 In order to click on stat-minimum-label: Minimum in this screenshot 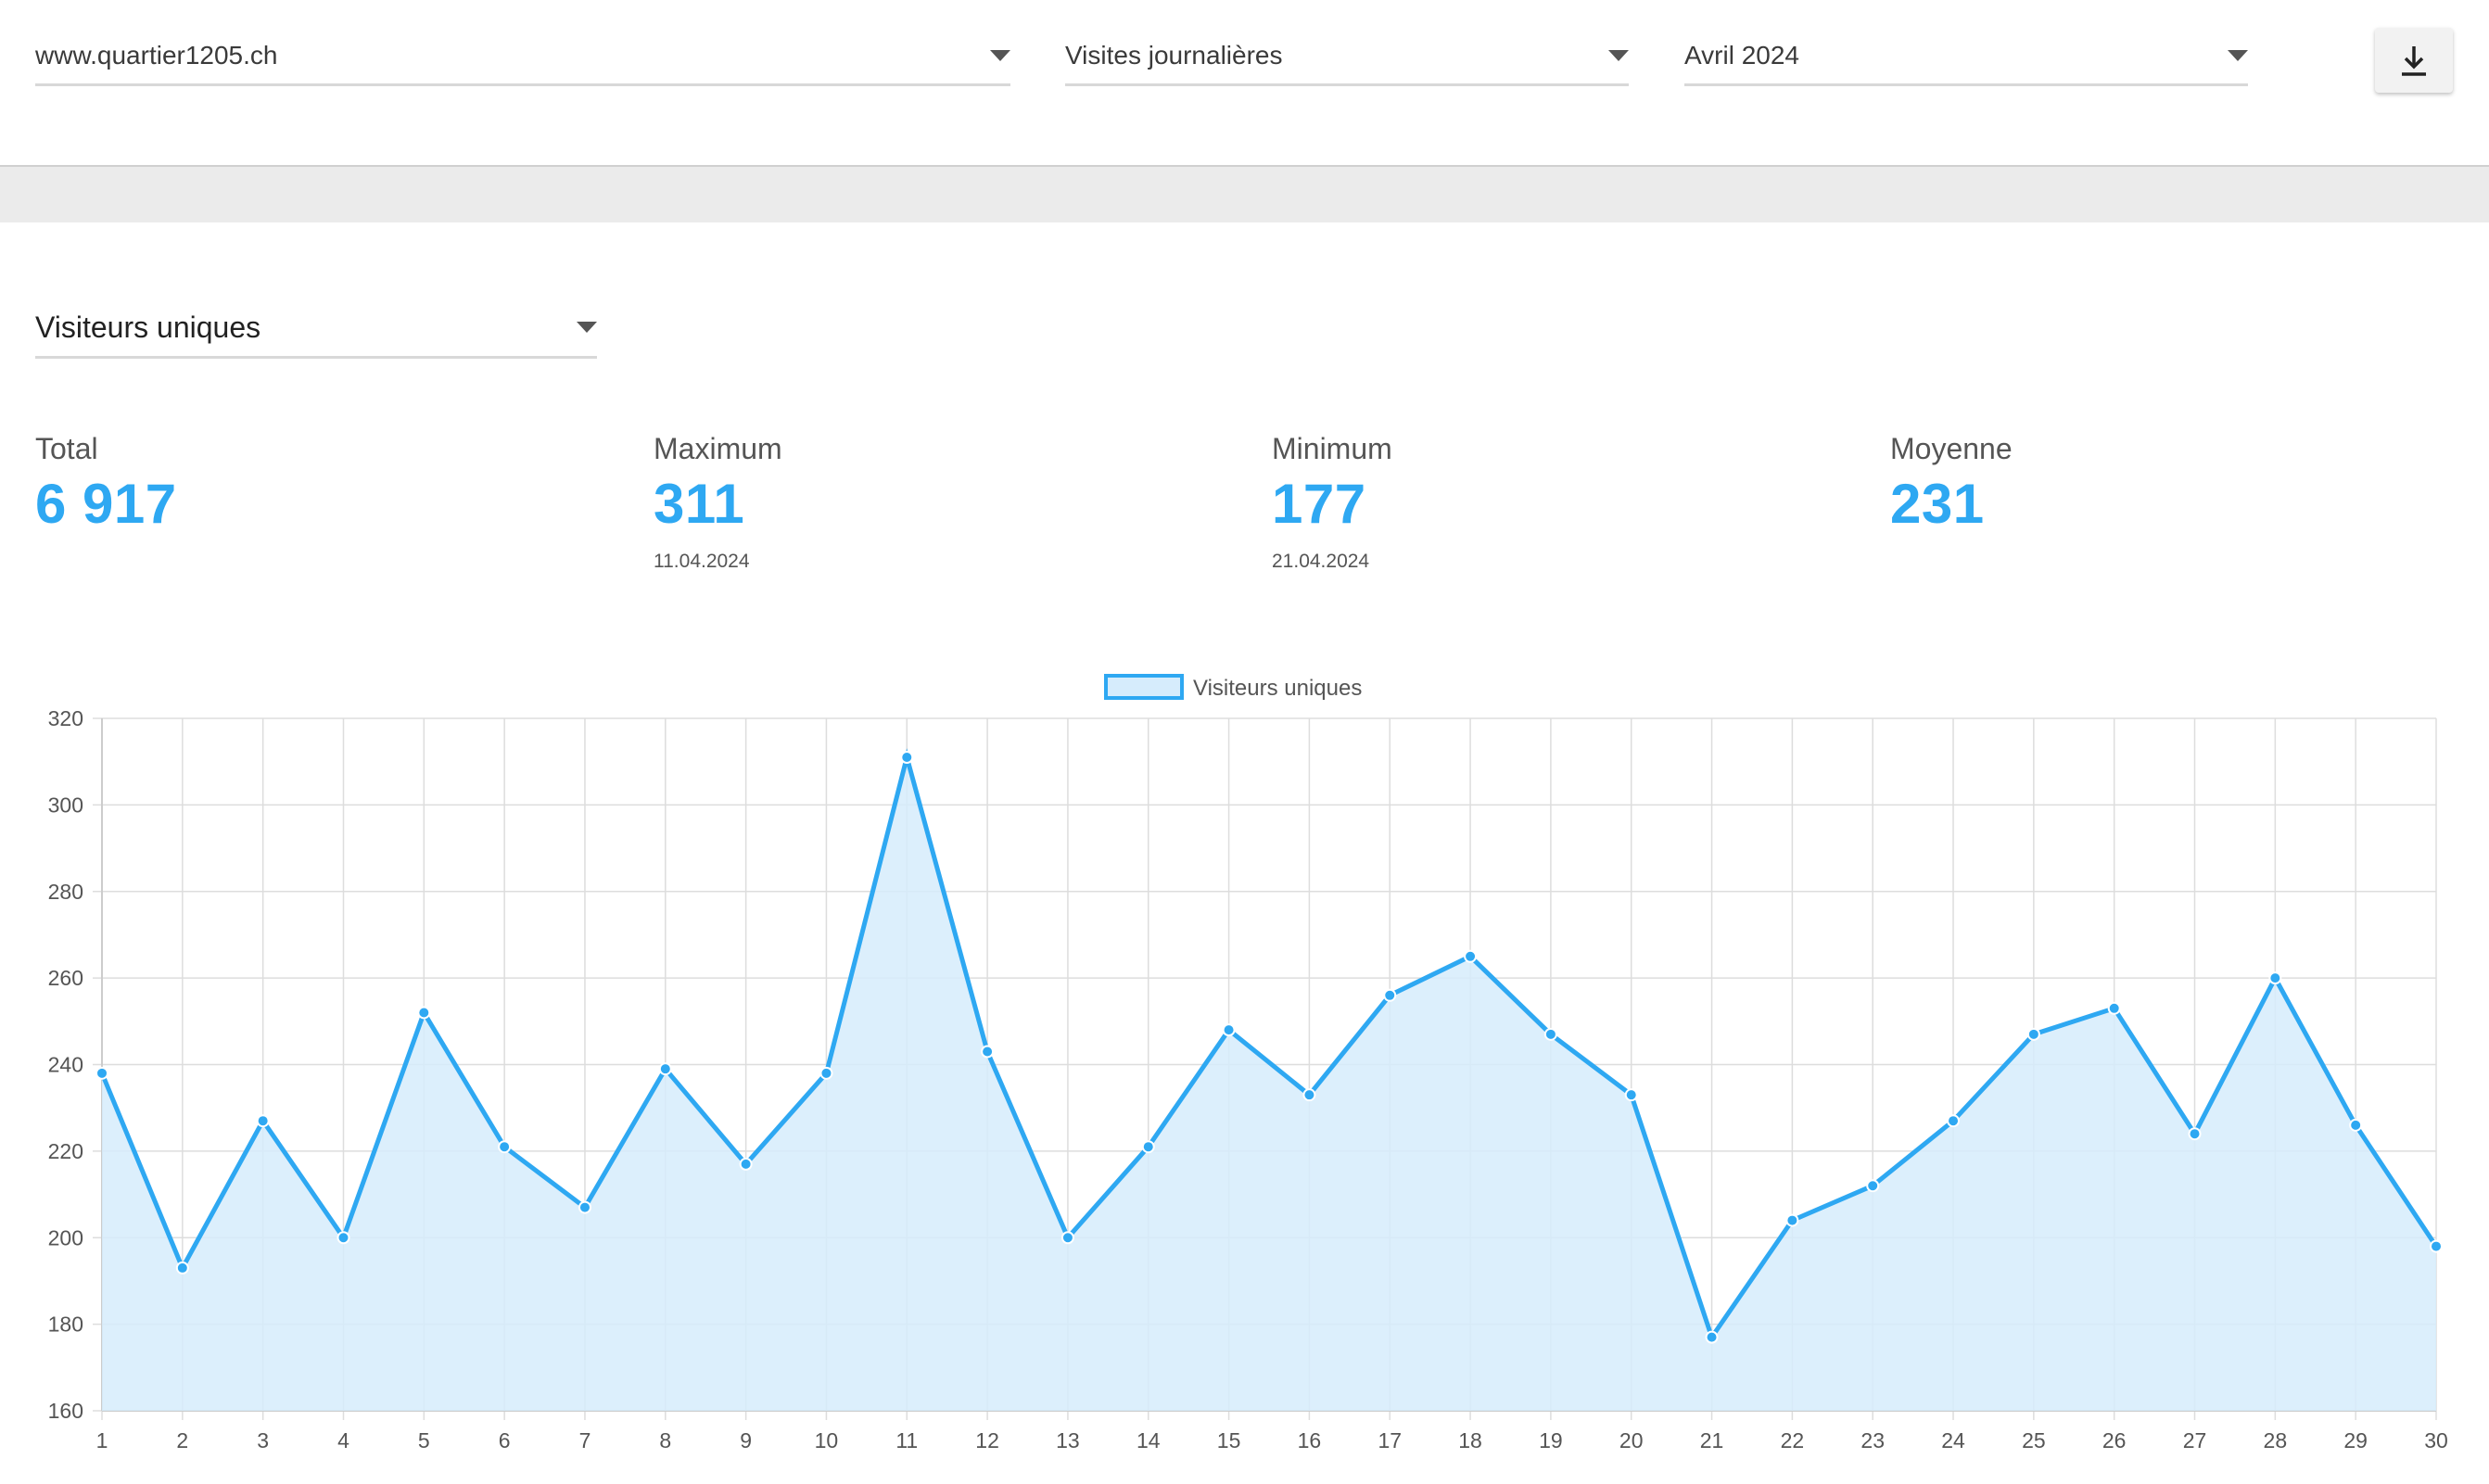, I will do `click(1332, 448)`.